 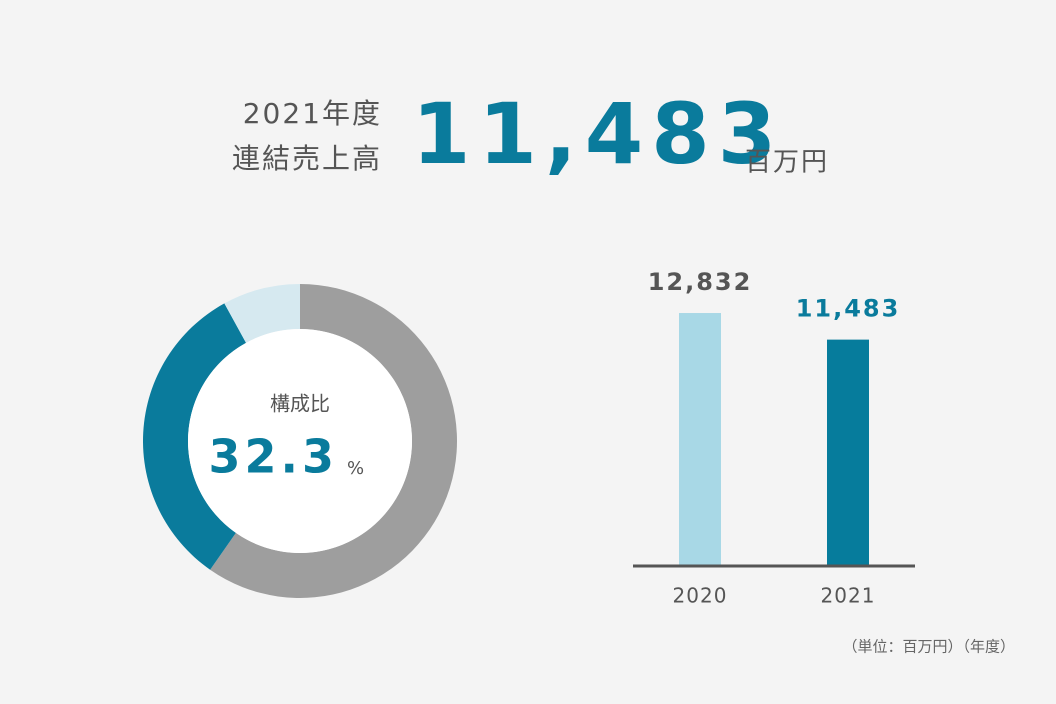 I want to click on donut-unit: %, so click(x=355, y=468).